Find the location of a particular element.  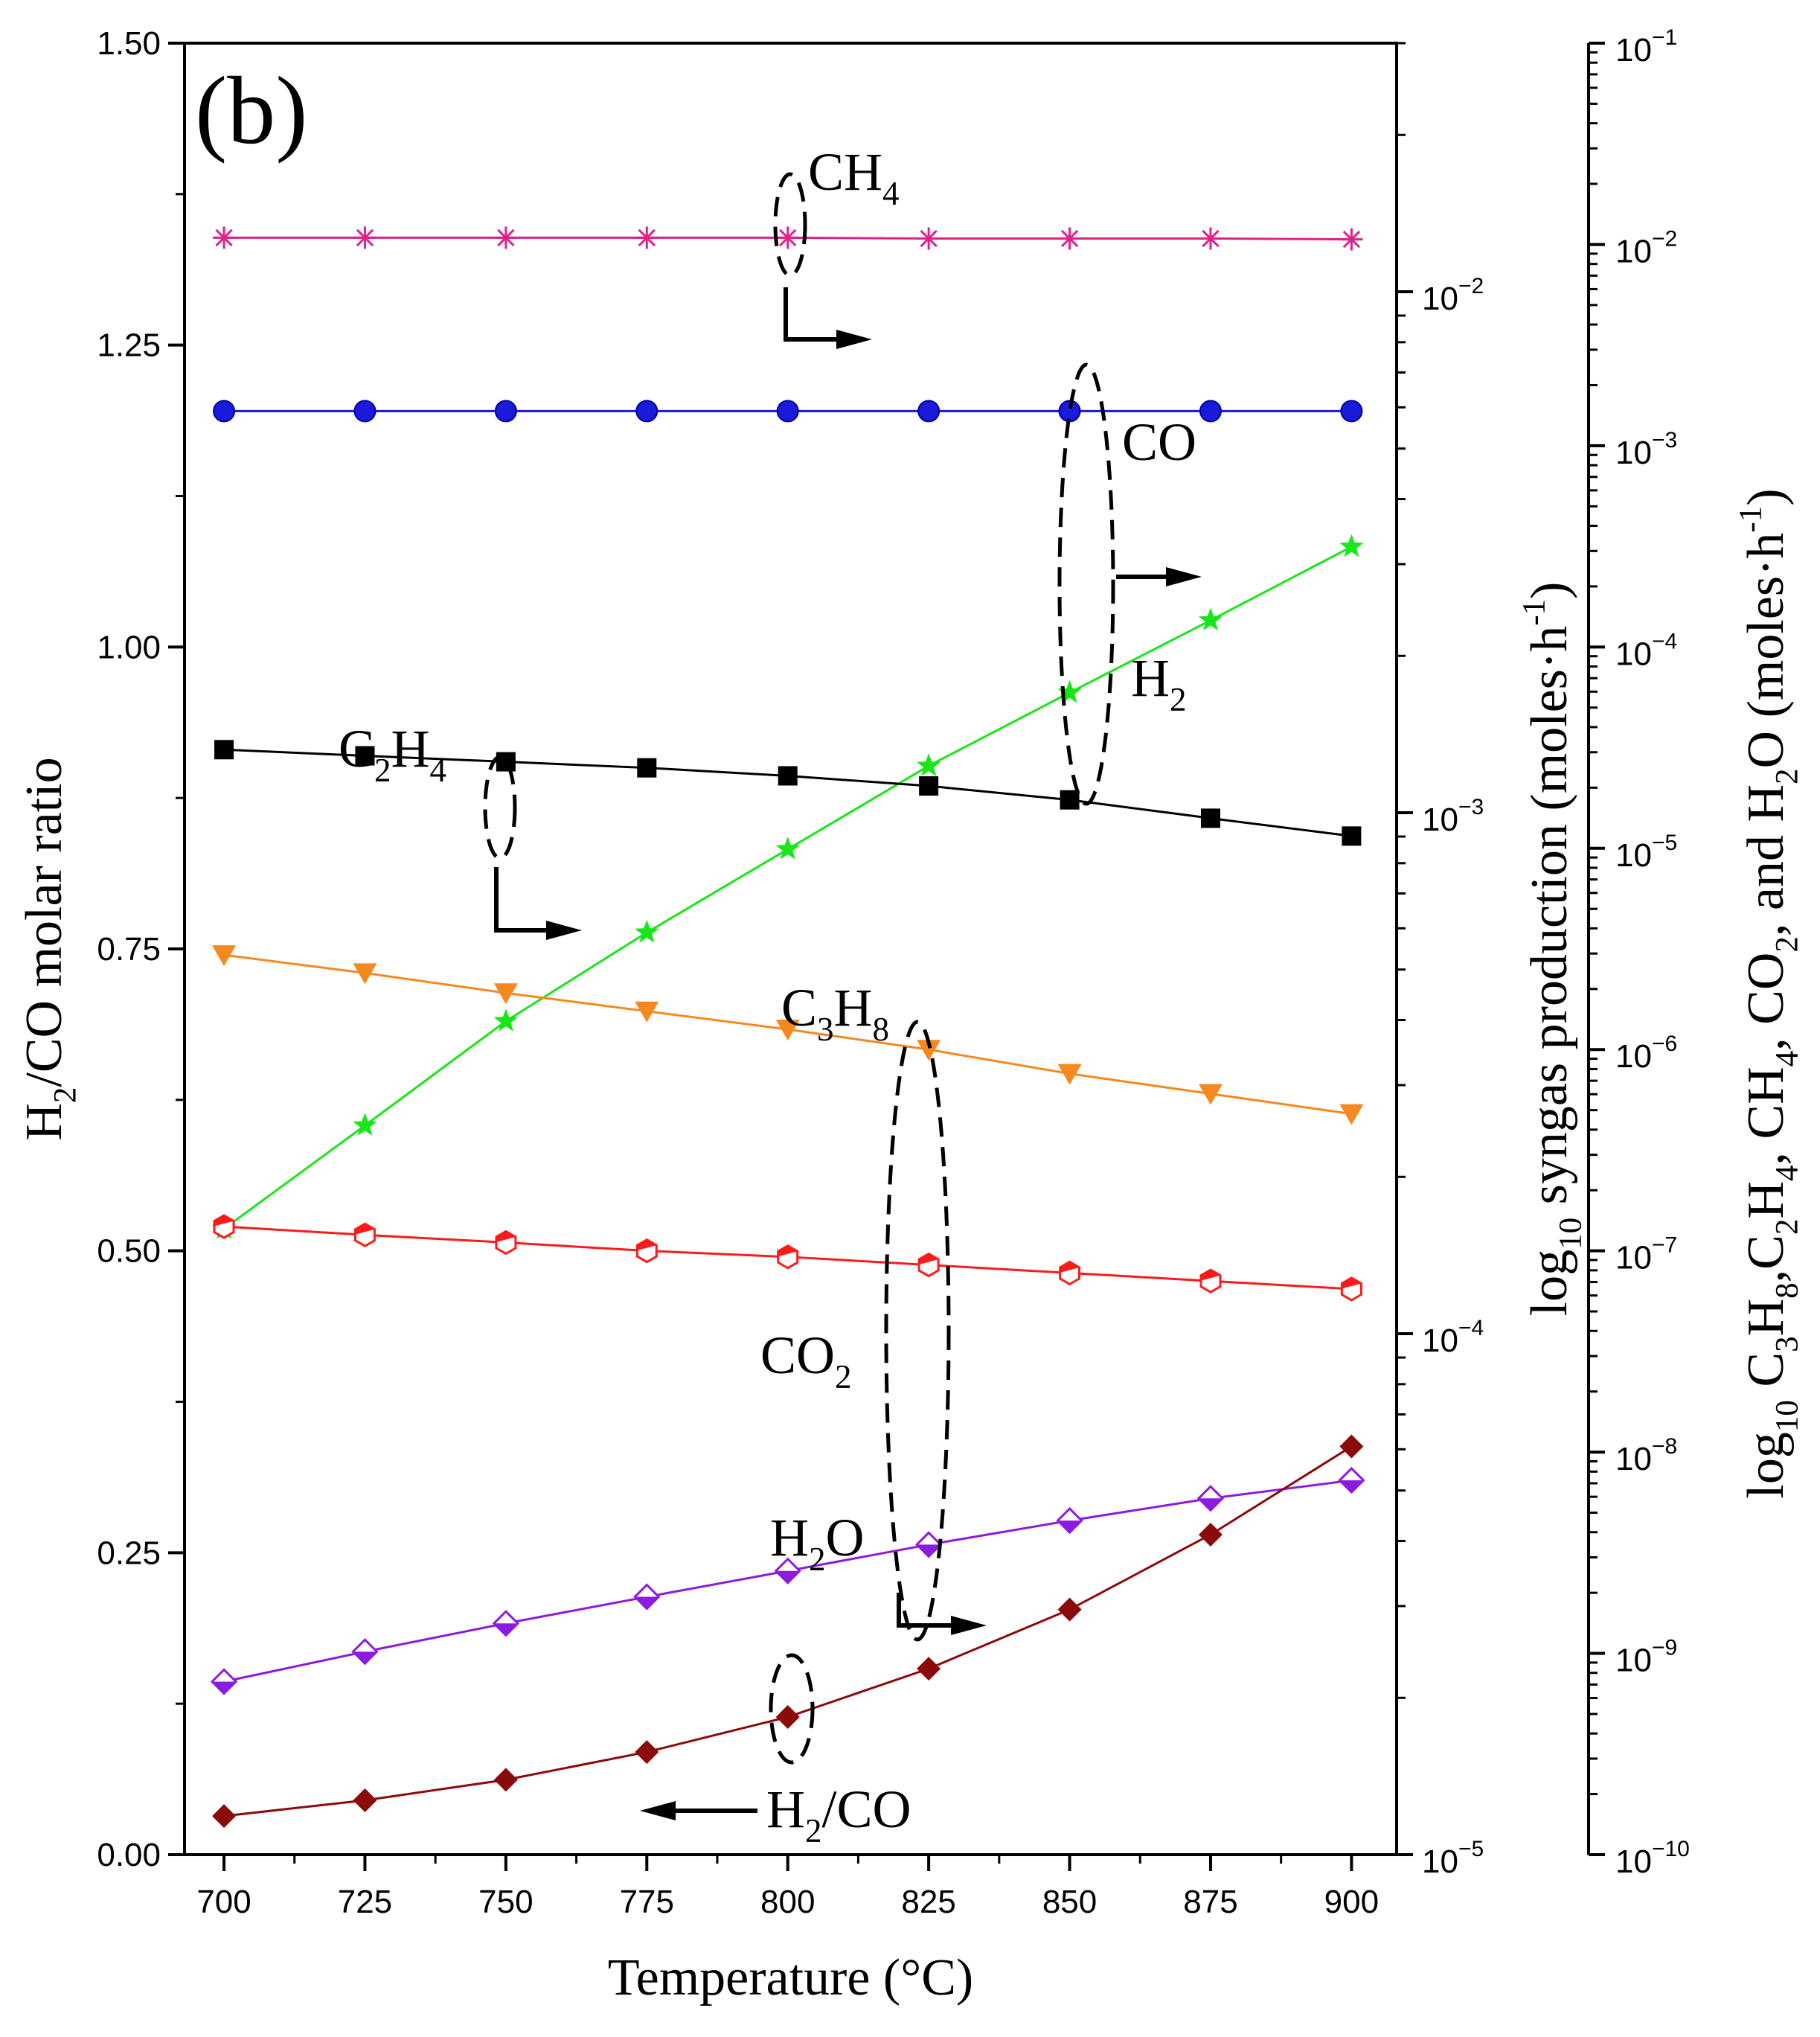

h2co-arrow is located at coordinates (698, 1810).